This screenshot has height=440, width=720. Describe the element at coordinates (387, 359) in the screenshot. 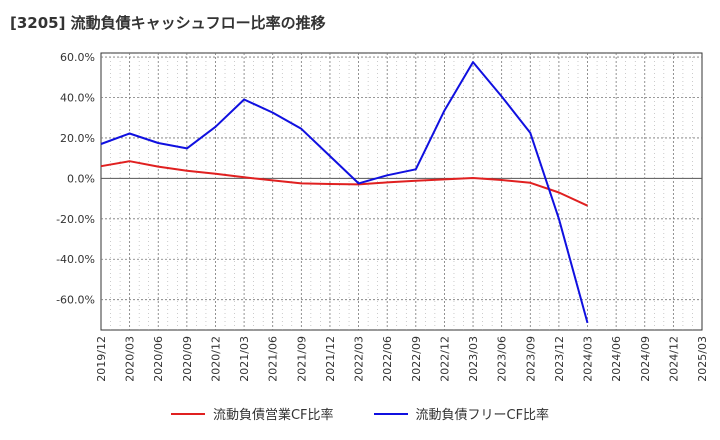

I see `x-tick-label: 2022/06` at that location.